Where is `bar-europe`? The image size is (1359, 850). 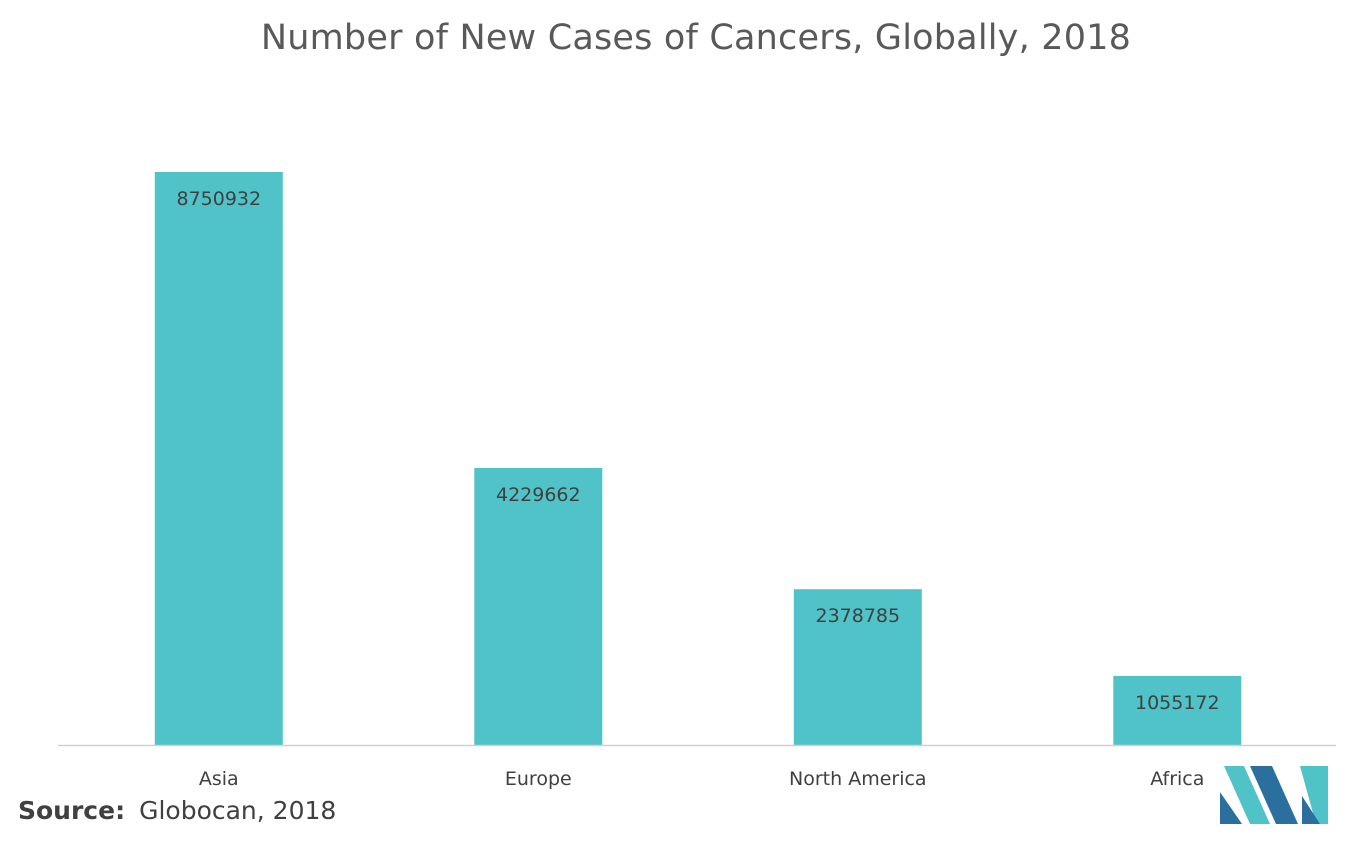 bar-europe is located at coordinates (538, 606).